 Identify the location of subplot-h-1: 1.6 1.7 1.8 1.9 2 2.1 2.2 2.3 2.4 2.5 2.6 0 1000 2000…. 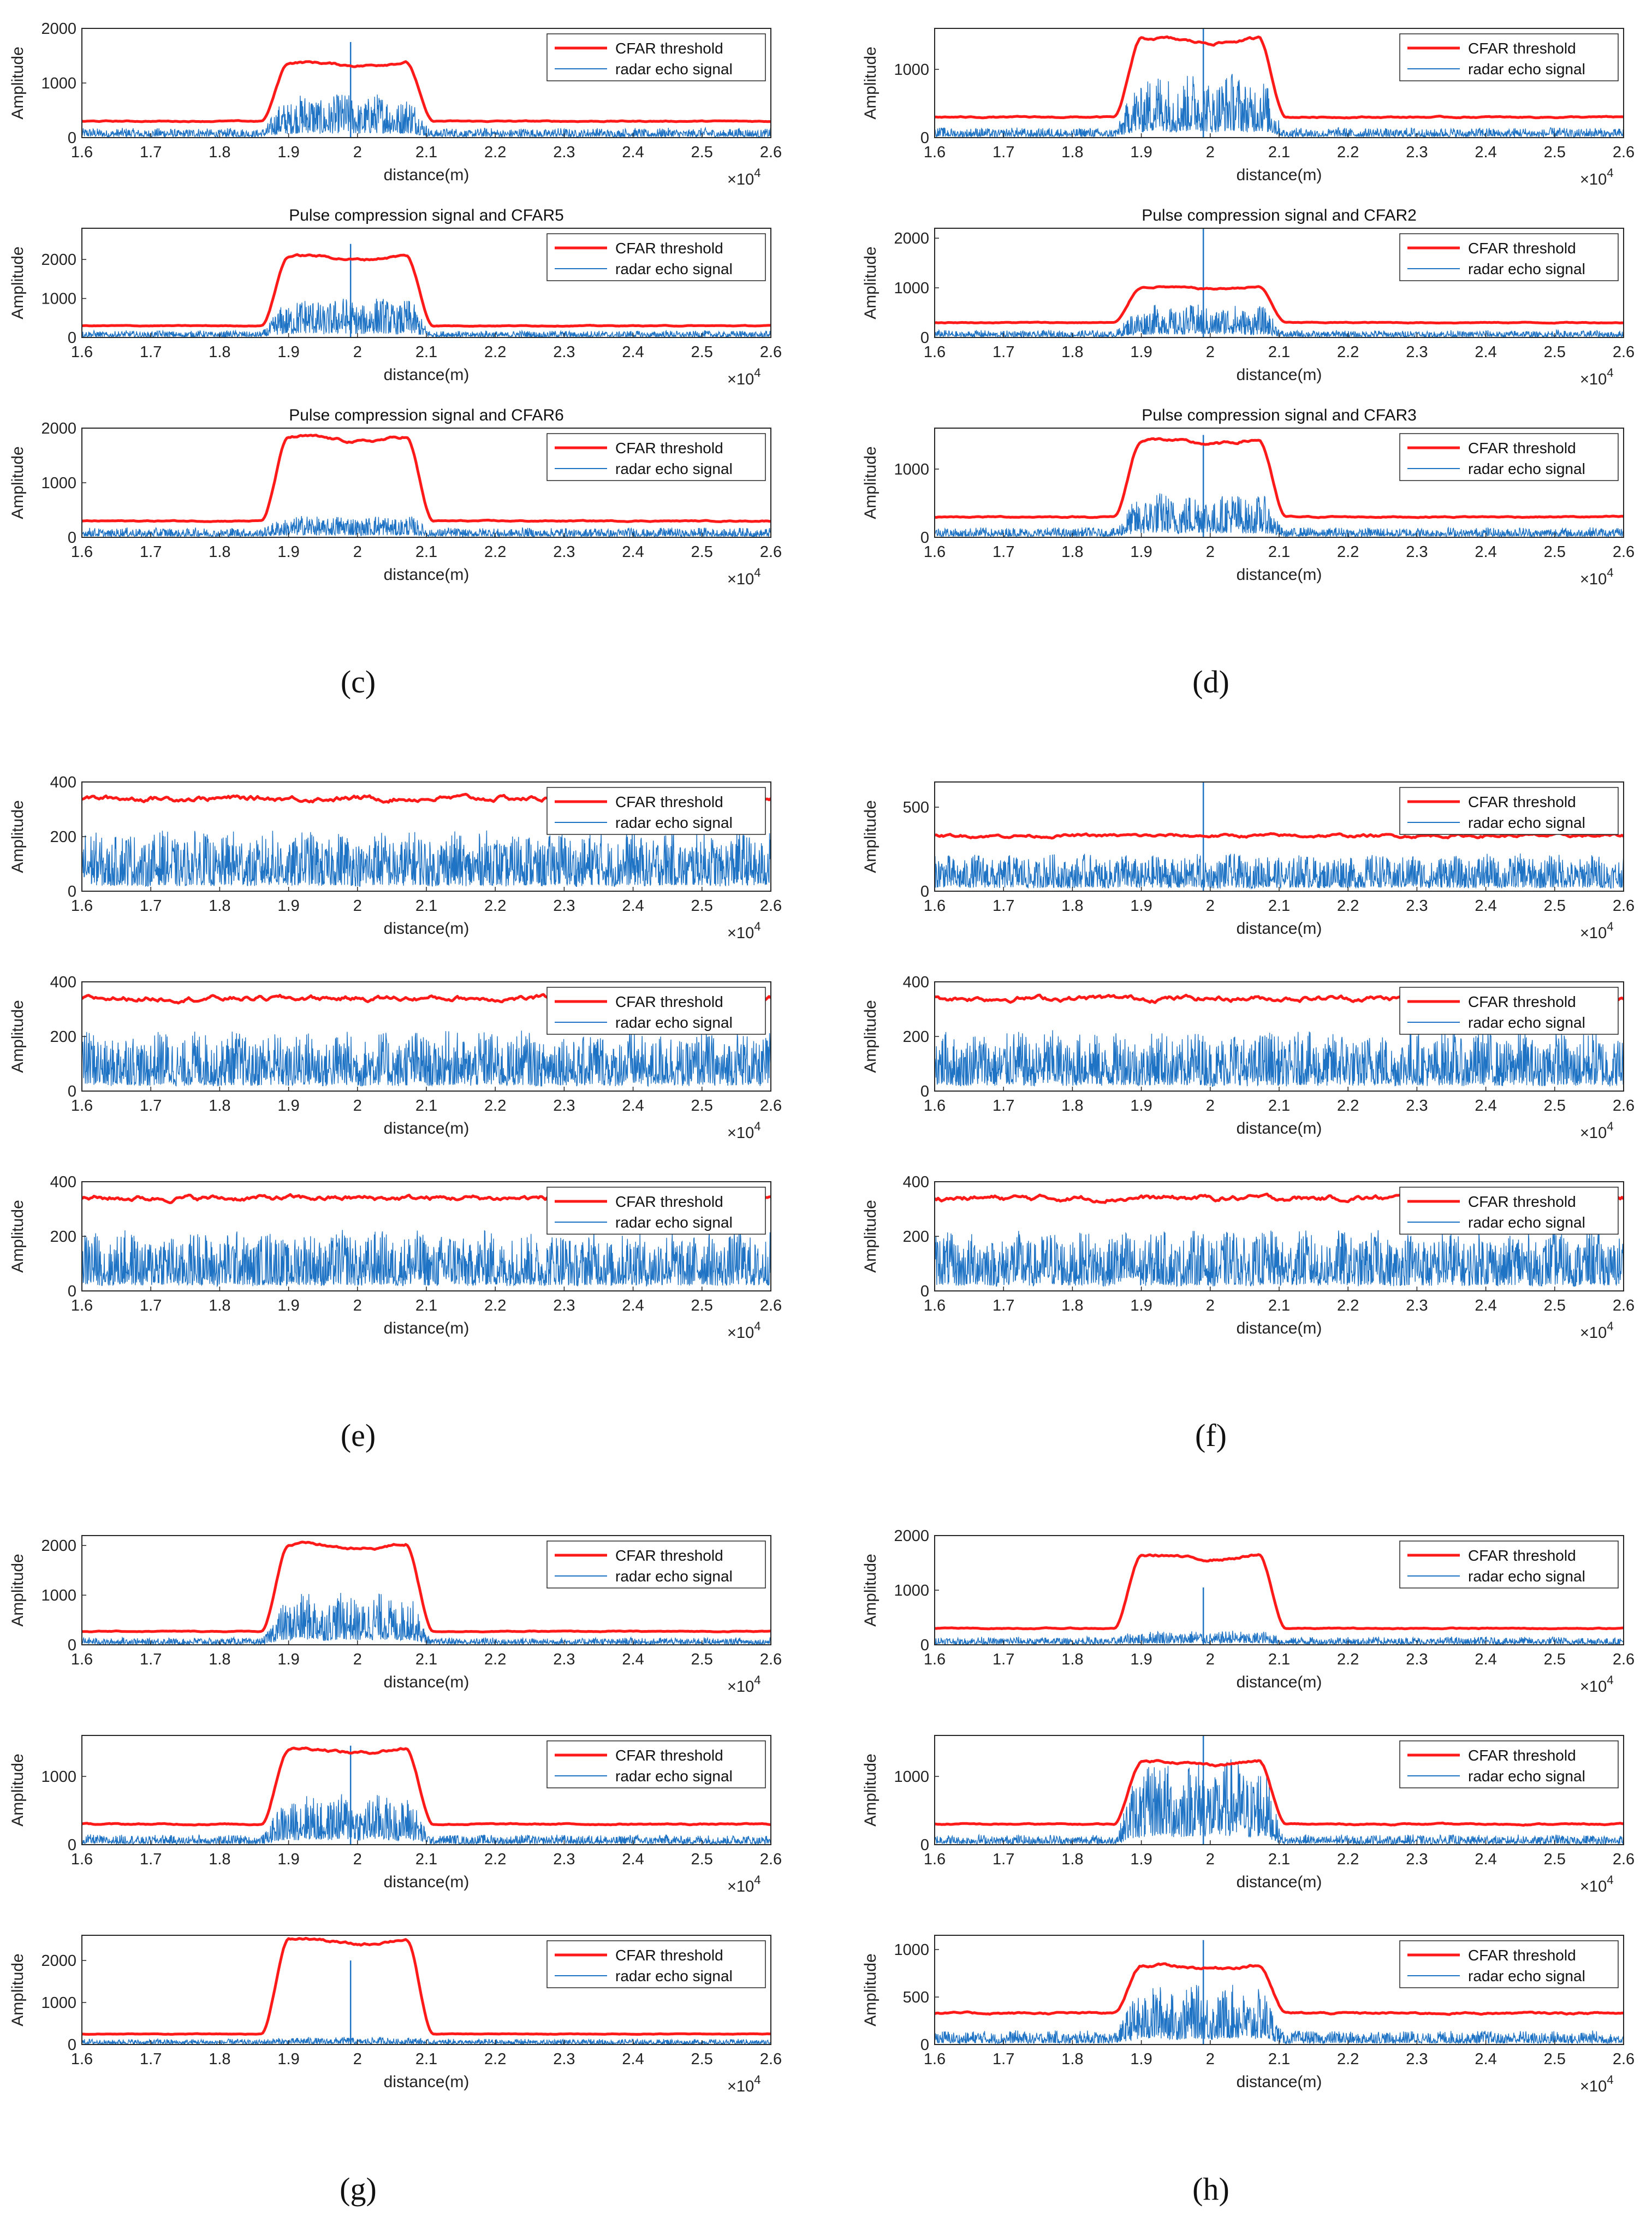
(1248, 1611).